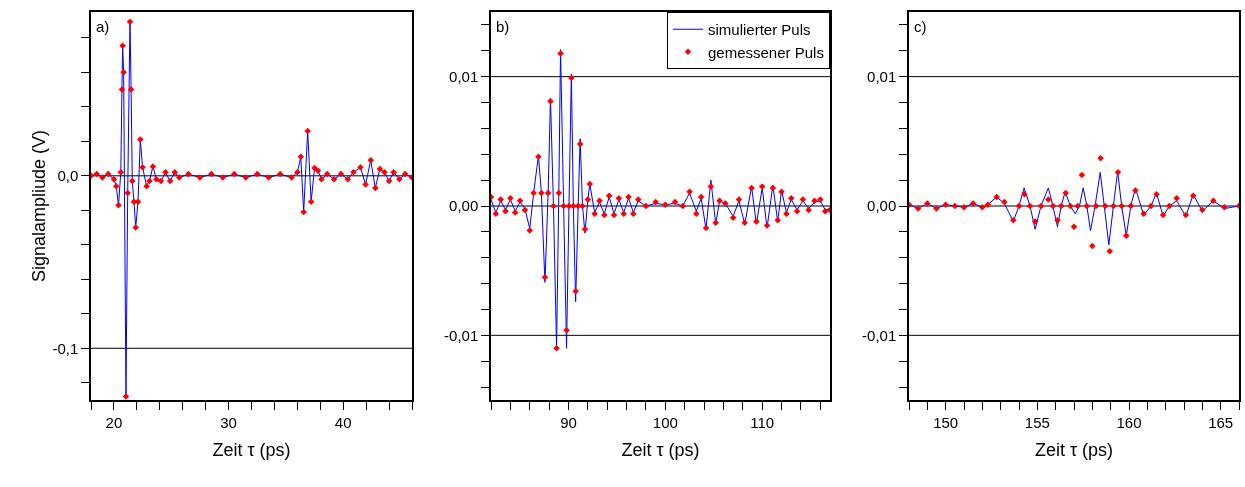 The height and width of the screenshot is (487, 1245). I want to click on y-tick-label: -0,1, so click(65, 348).